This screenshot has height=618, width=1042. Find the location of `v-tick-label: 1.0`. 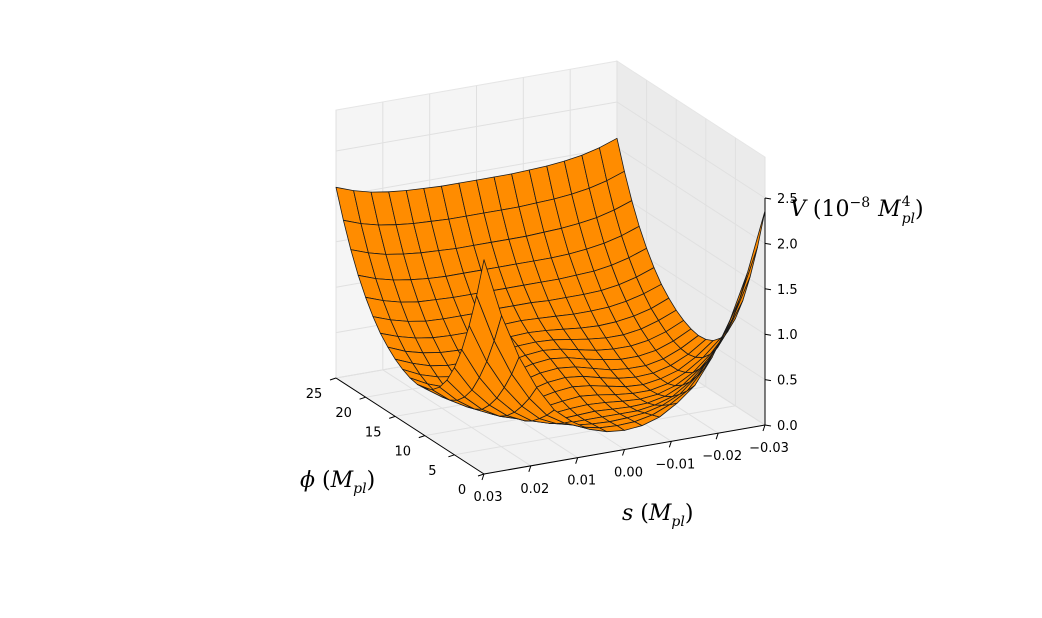

v-tick-label: 1.0 is located at coordinates (787, 335).